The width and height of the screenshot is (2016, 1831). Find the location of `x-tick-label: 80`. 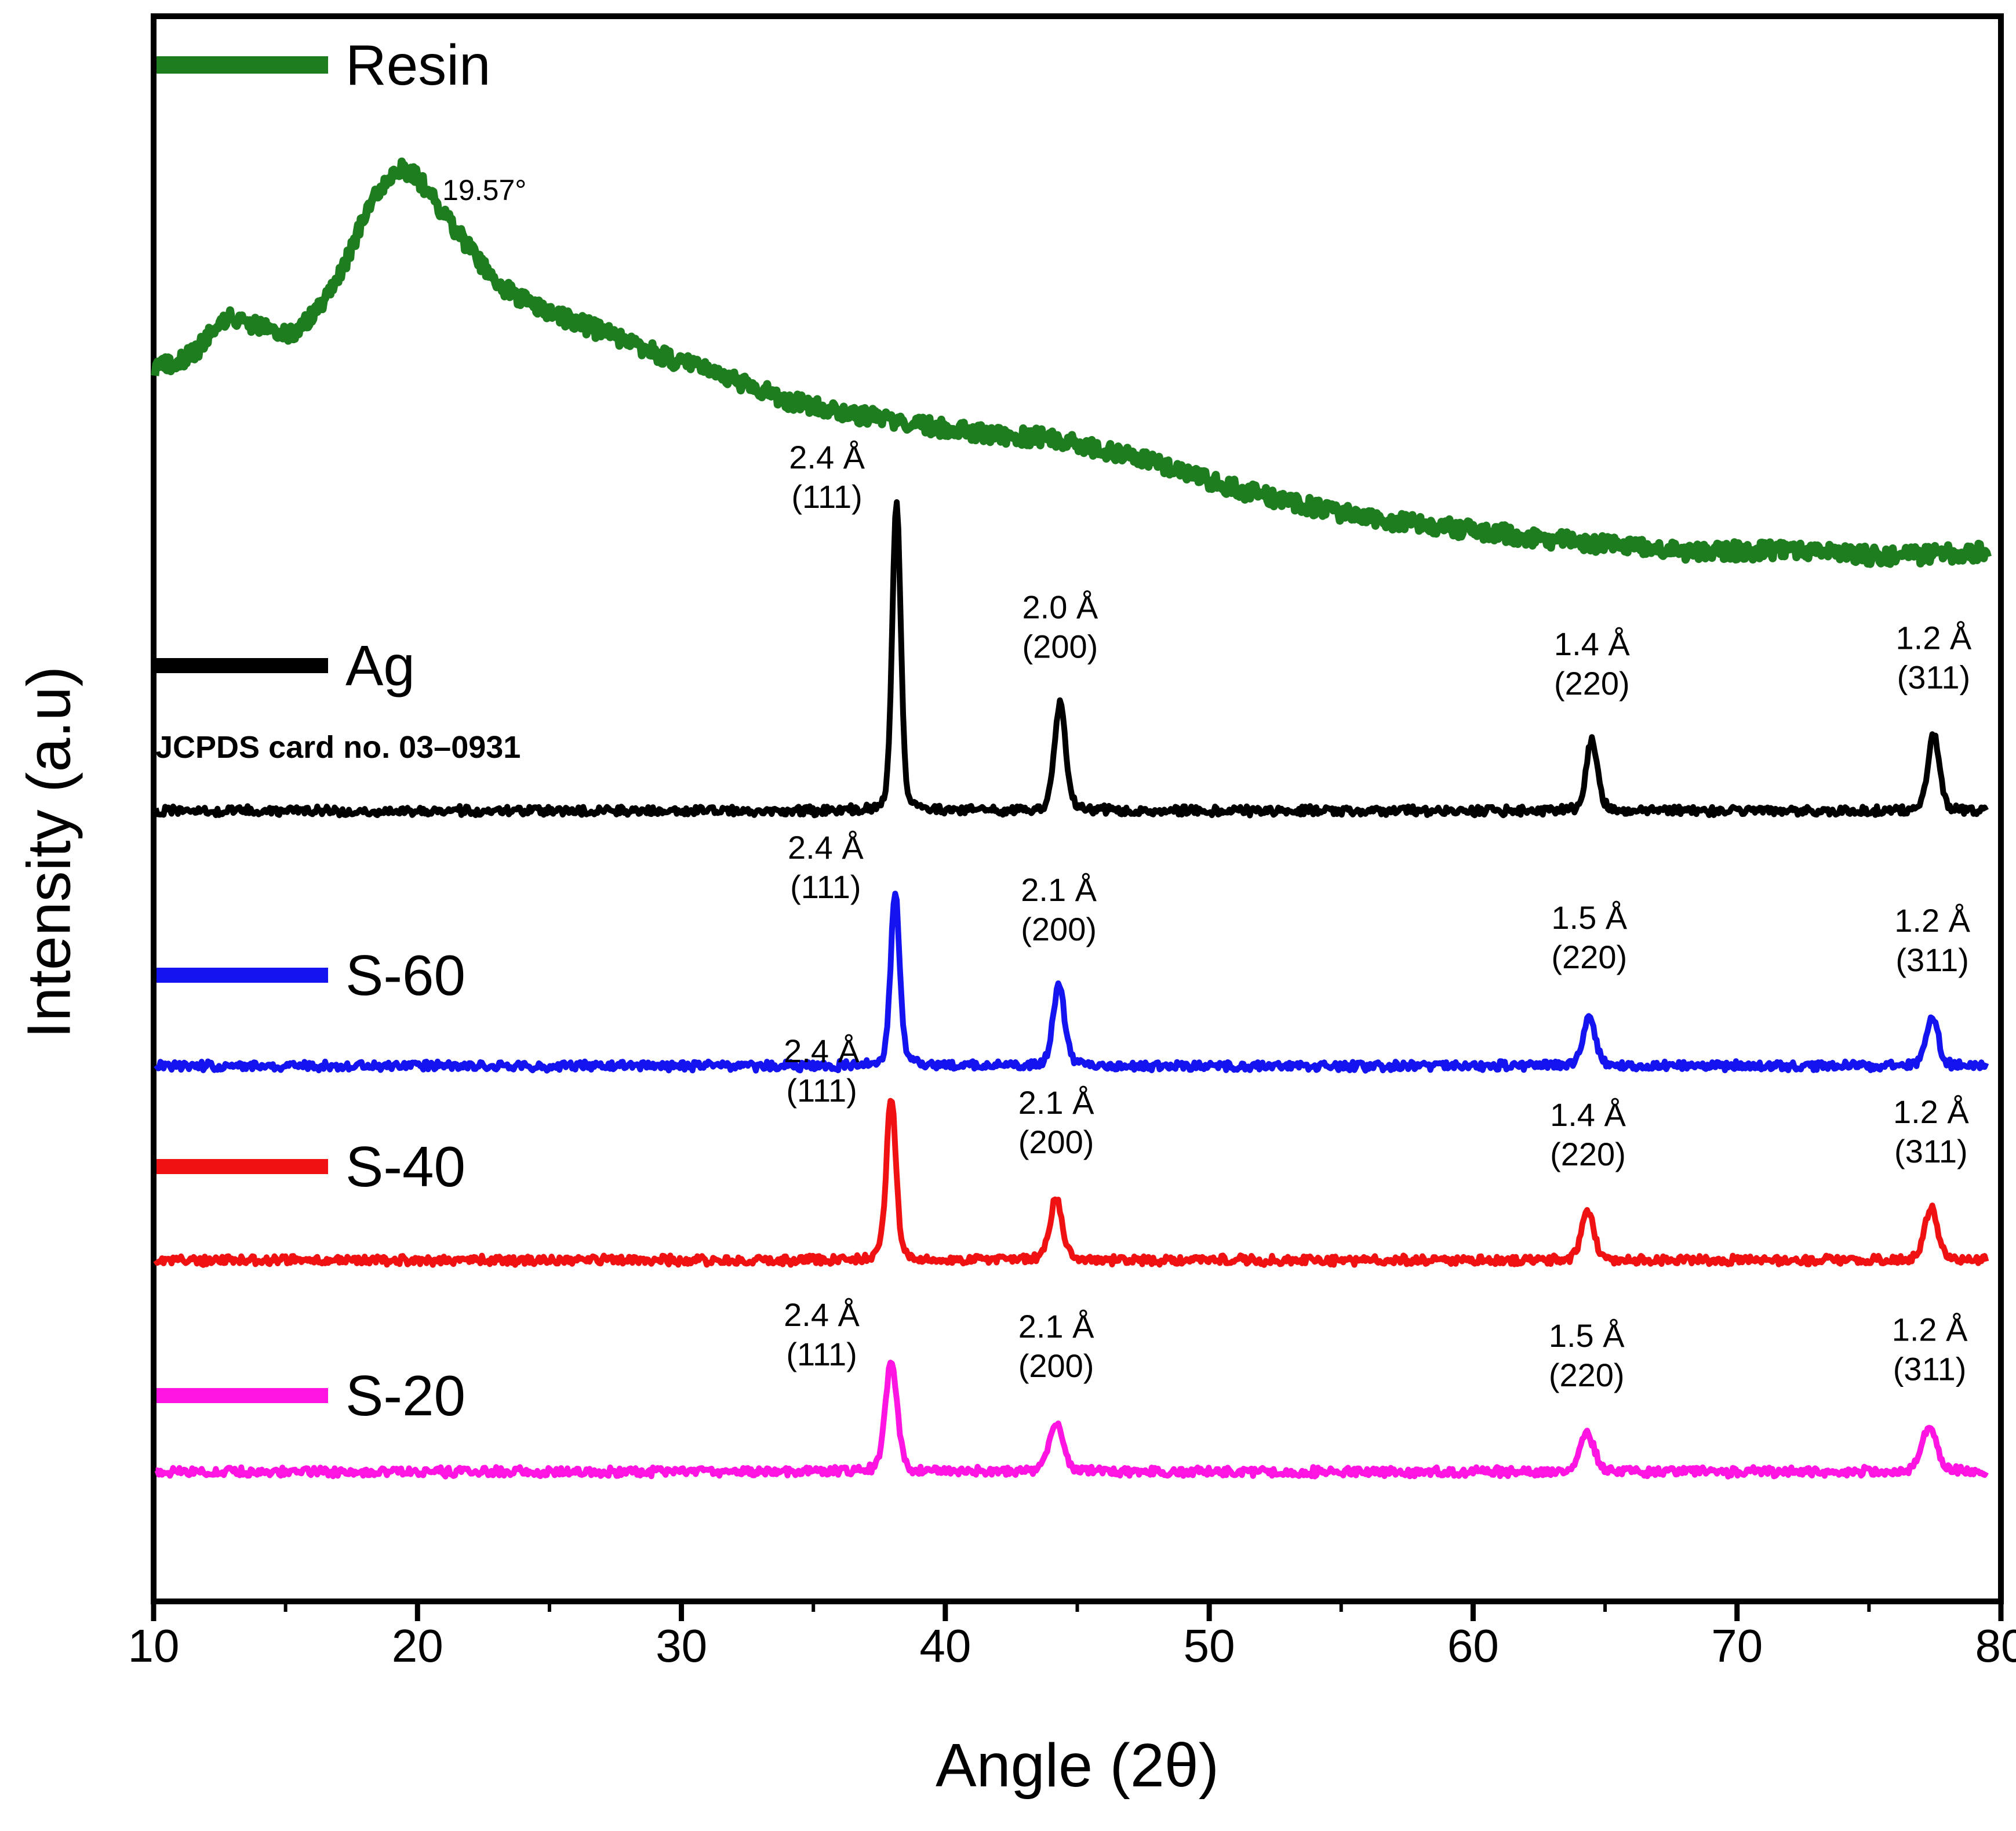

x-tick-label: 80 is located at coordinates (1996, 1646).